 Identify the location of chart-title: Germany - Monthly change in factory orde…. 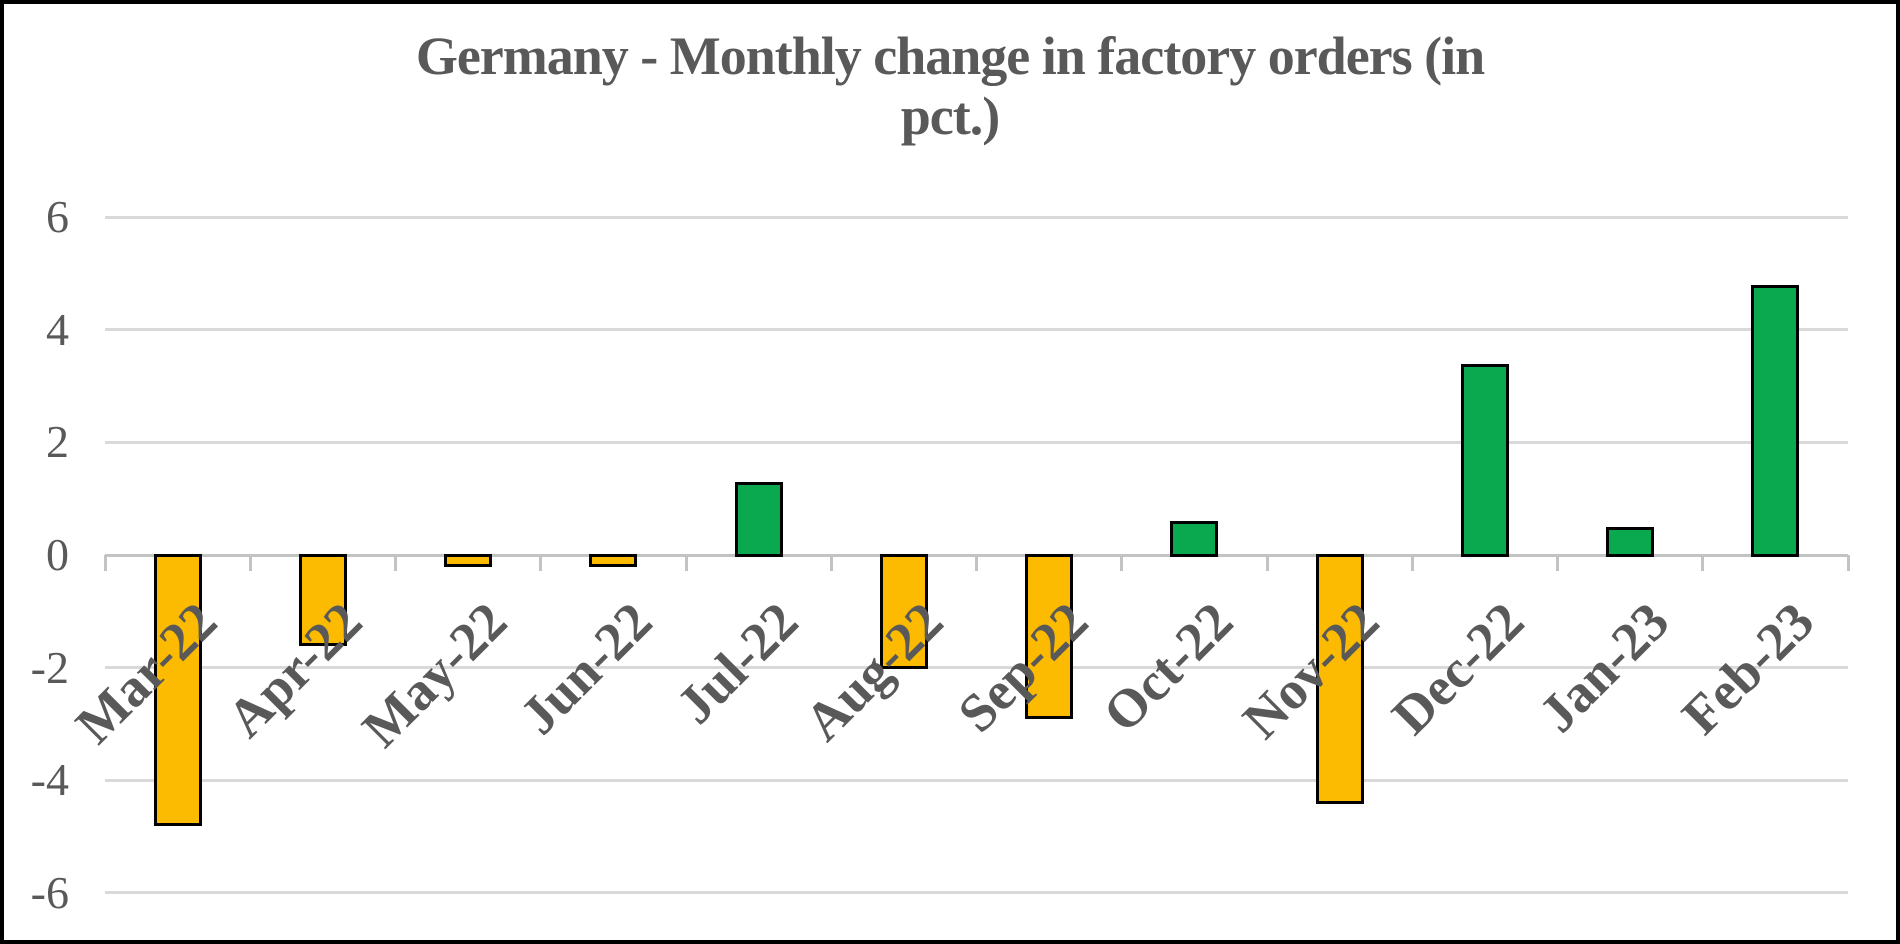
(950, 86).